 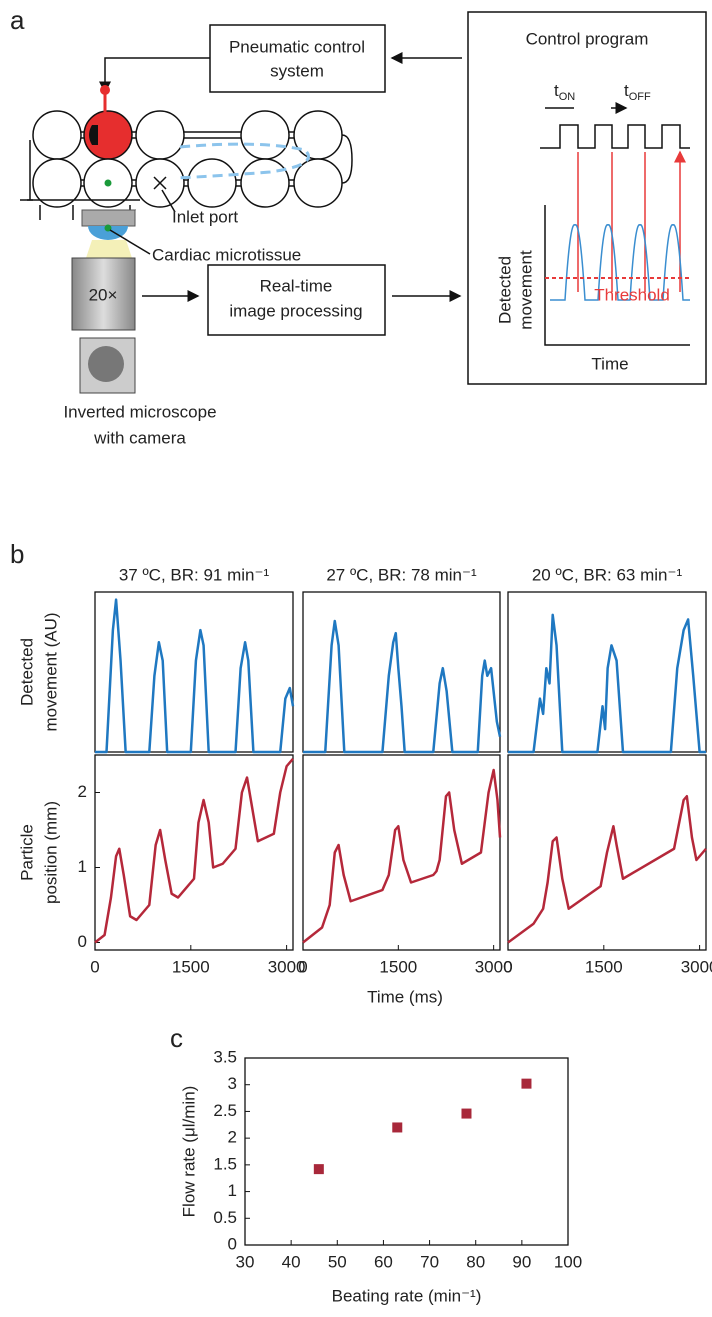 What do you see at coordinates (205, 216) in the screenshot?
I see `annotation: Inlet port` at bounding box center [205, 216].